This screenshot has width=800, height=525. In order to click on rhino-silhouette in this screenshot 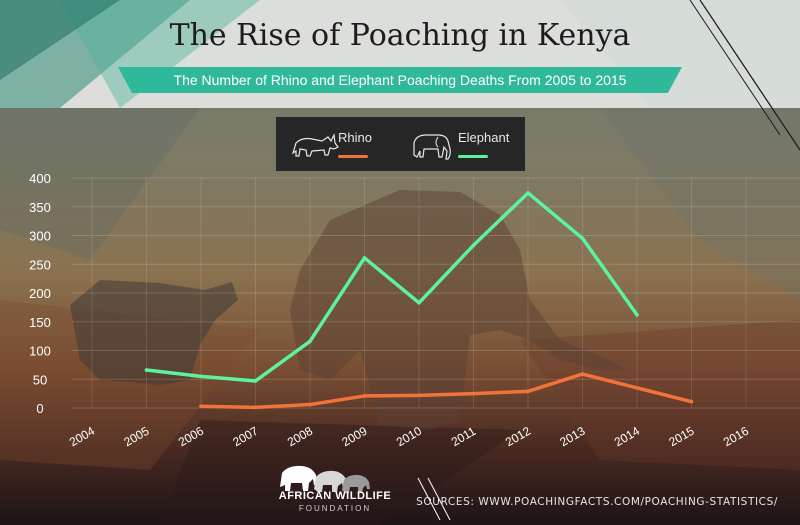, I will do `click(154, 332)`.